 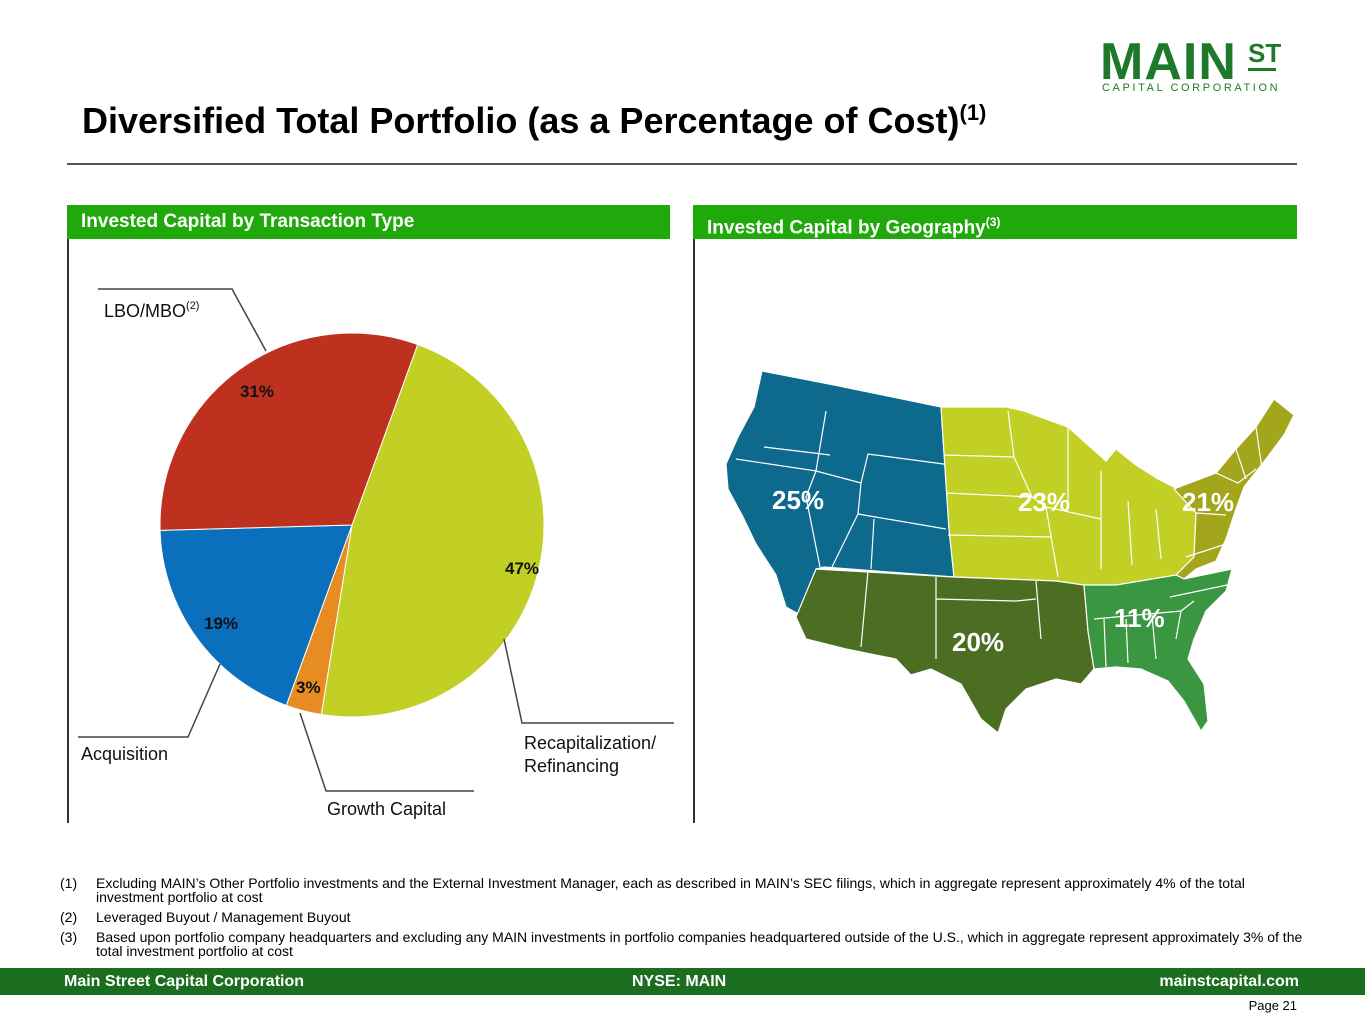 I want to click on pie-slice-acquisition, so click(x=256, y=615).